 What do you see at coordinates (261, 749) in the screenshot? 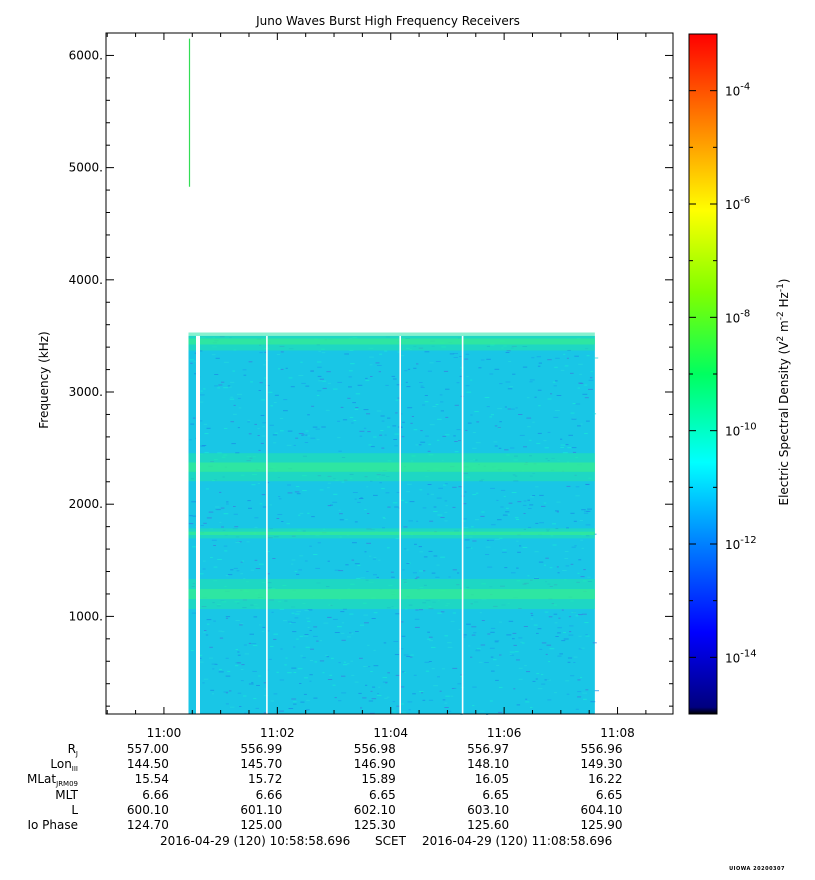
I see `ephemeris-value: 556.99` at bounding box center [261, 749].